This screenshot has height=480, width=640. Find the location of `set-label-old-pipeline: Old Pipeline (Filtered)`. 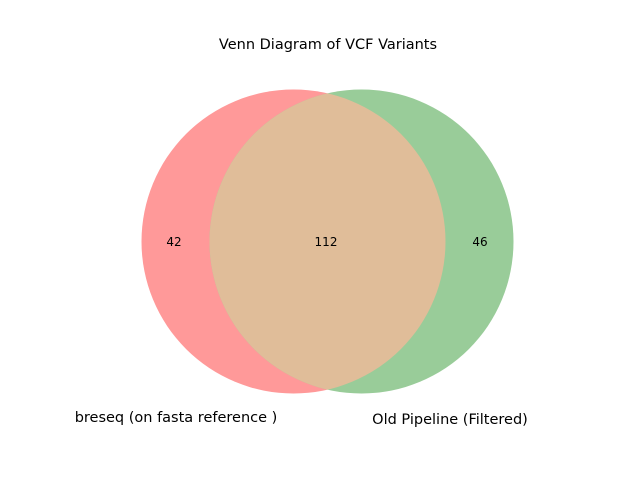

set-label-old-pipeline: Old Pipeline (Filtered) is located at coordinates (450, 420).